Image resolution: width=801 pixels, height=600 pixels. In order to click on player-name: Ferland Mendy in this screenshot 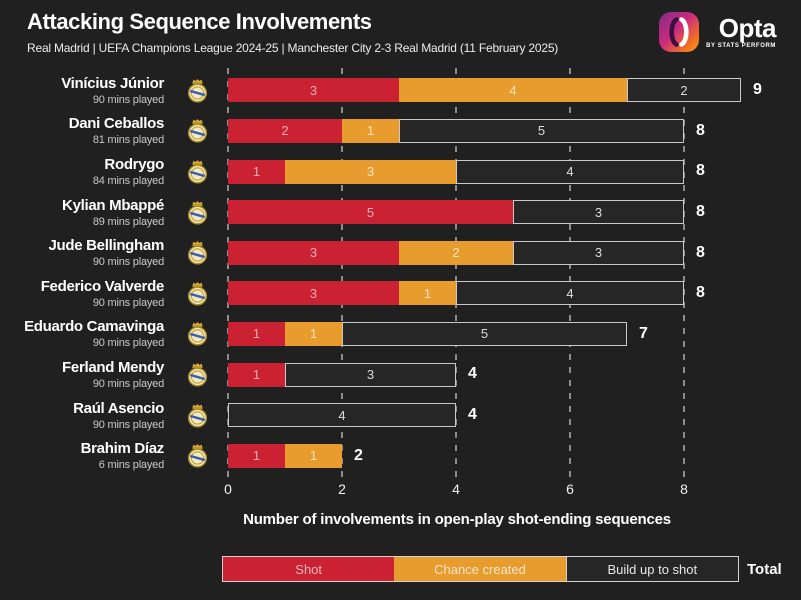, I will do `click(113, 367)`.